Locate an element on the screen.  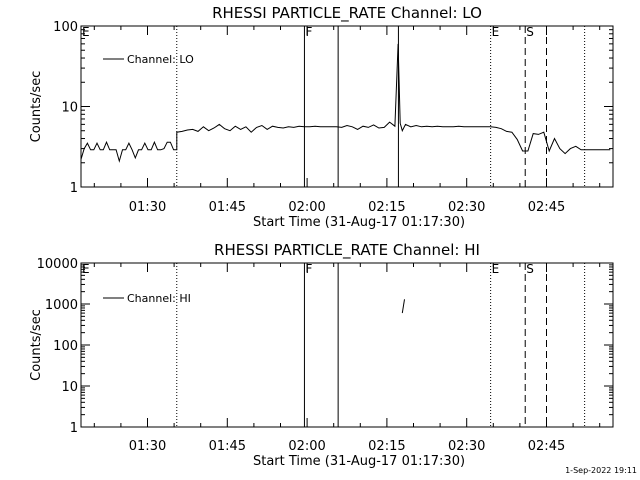
y-tick-label: 10000 is located at coordinates (57, 264).